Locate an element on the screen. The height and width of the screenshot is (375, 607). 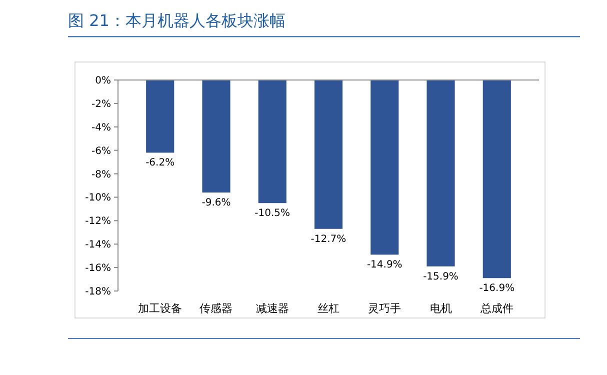
y-tick-label: 0% is located at coordinates (103, 81).